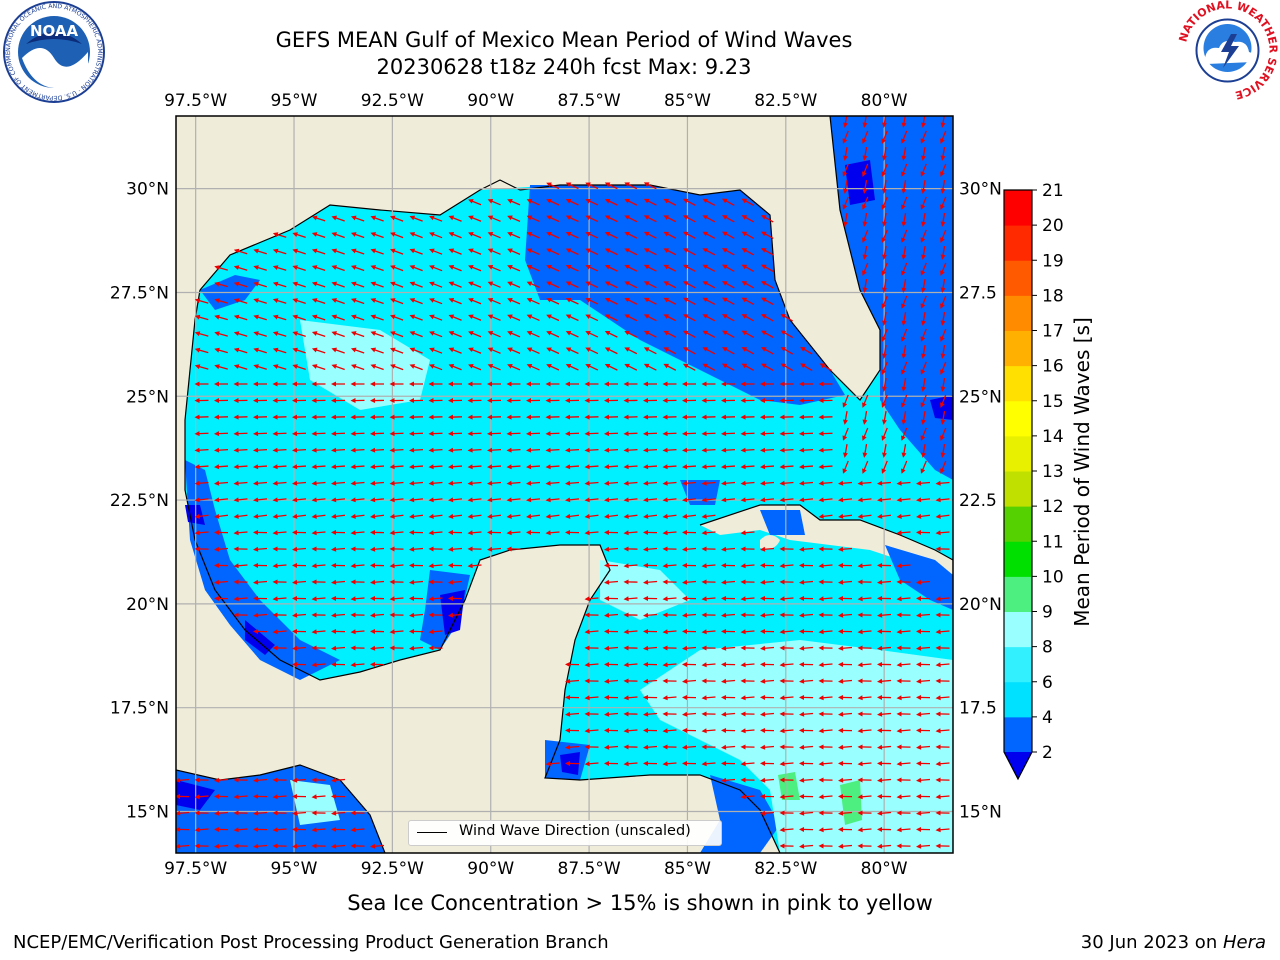 The width and height of the screenshot is (1280, 960). Describe the element at coordinates (770, 542) in the screenshot. I see `isla-juventud-land` at that location.